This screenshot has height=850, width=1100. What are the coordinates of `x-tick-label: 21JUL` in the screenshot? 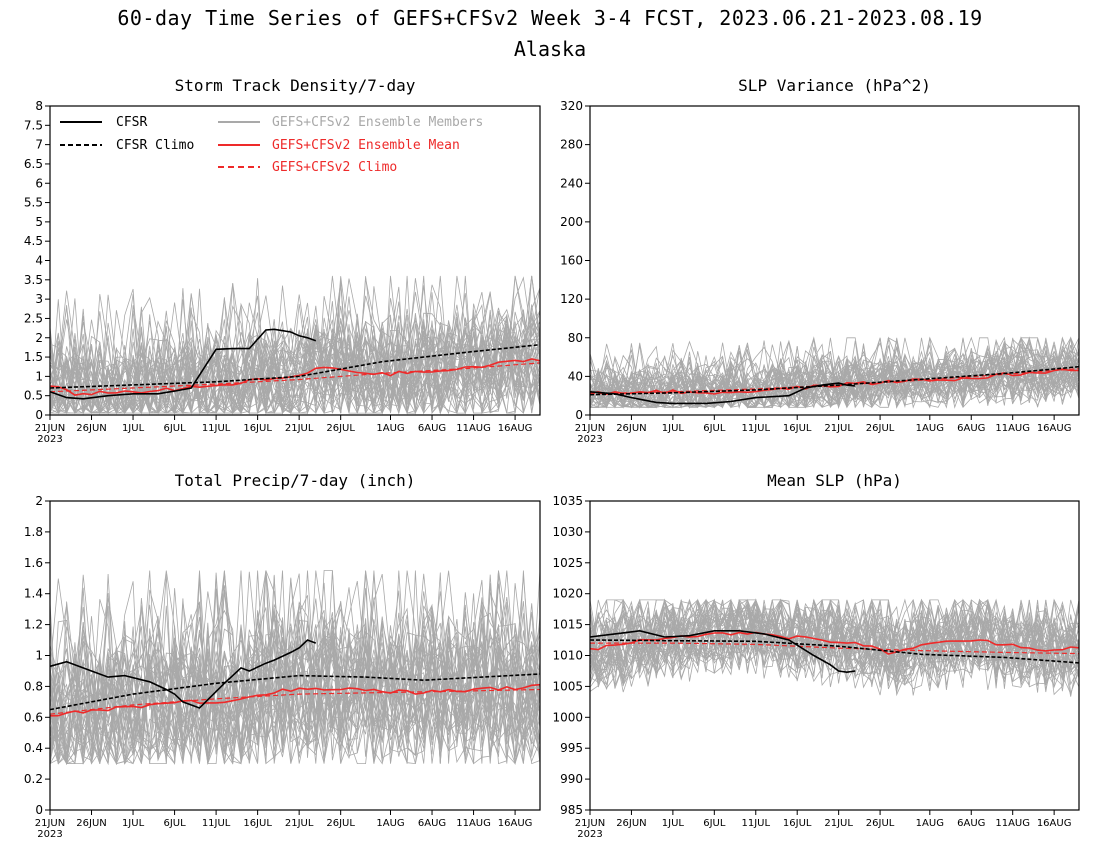 It's located at (299, 428).